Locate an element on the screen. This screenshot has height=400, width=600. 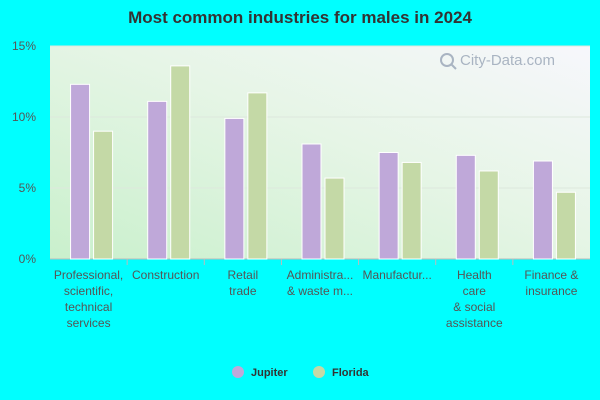
y-tick-label: 0% is located at coordinates (28, 259).